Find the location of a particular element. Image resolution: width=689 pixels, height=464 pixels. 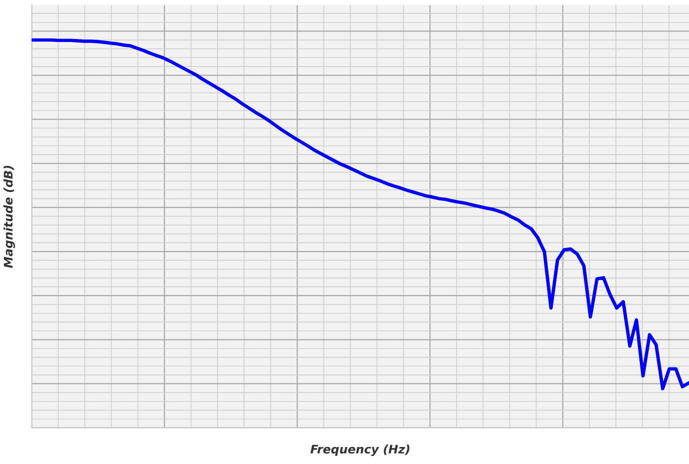

x-axis-title: Frequency (Hz) is located at coordinates (360, 450).